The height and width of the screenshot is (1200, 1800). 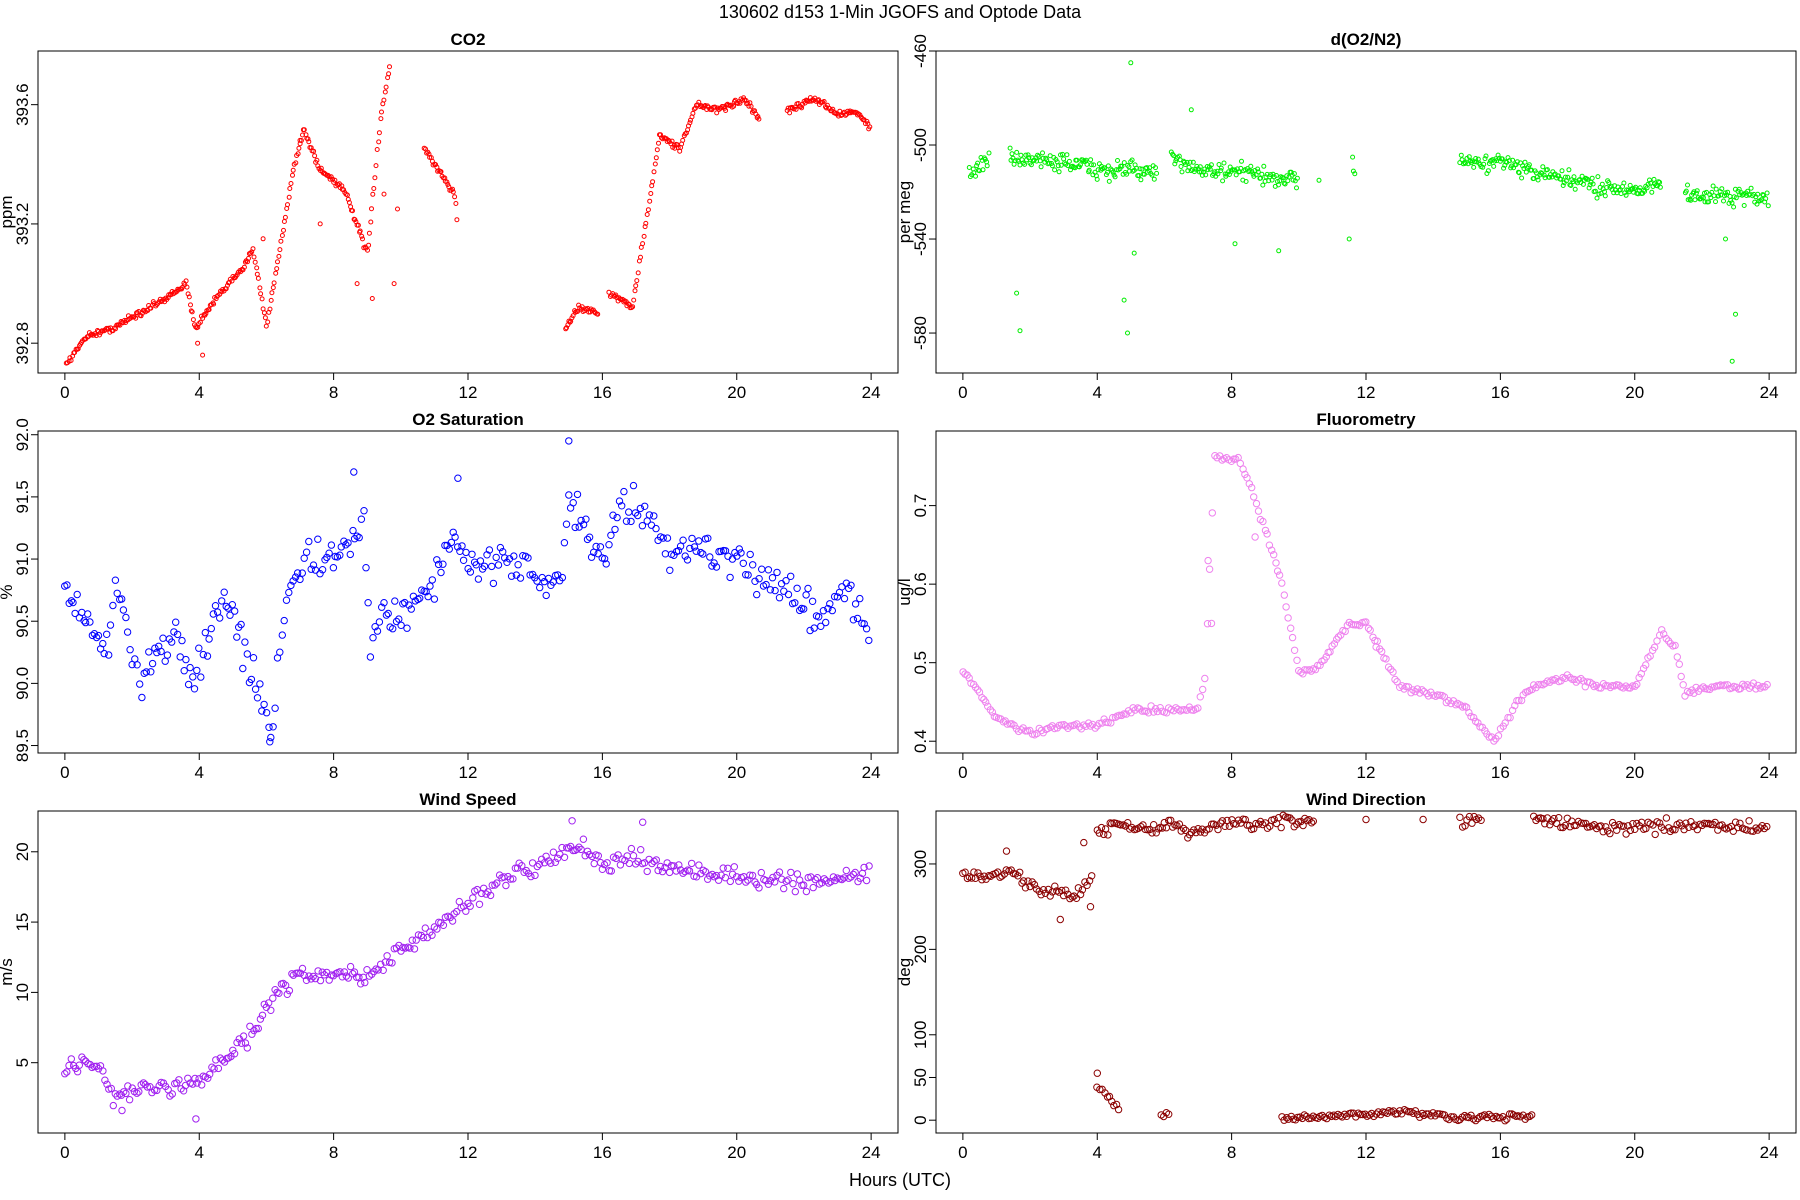 What do you see at coordinates (22, 104) in the screenshot?
I see `y-tick-label: 393.6` at bounding box center [22, 104].